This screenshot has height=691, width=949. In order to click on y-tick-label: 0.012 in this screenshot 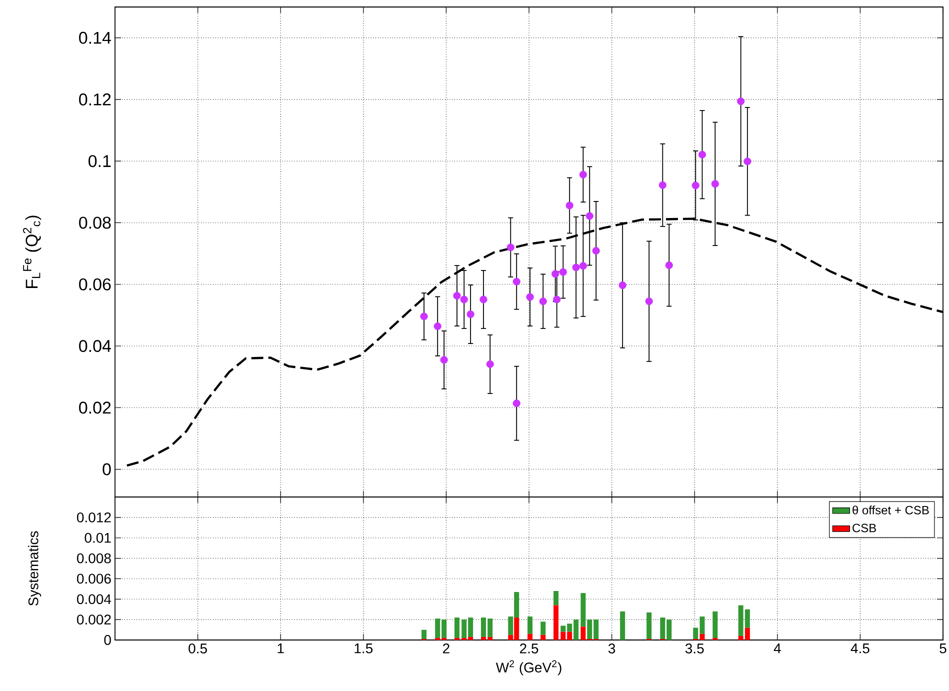, I will do `click(93, 517)`.